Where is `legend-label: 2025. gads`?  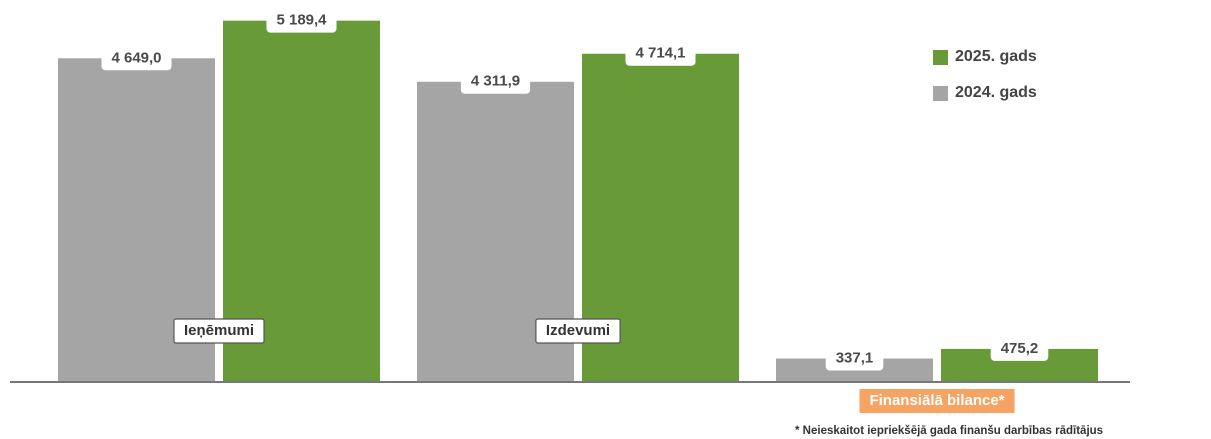
legend-label: 2025. gads is located at coordinates (996, 56).